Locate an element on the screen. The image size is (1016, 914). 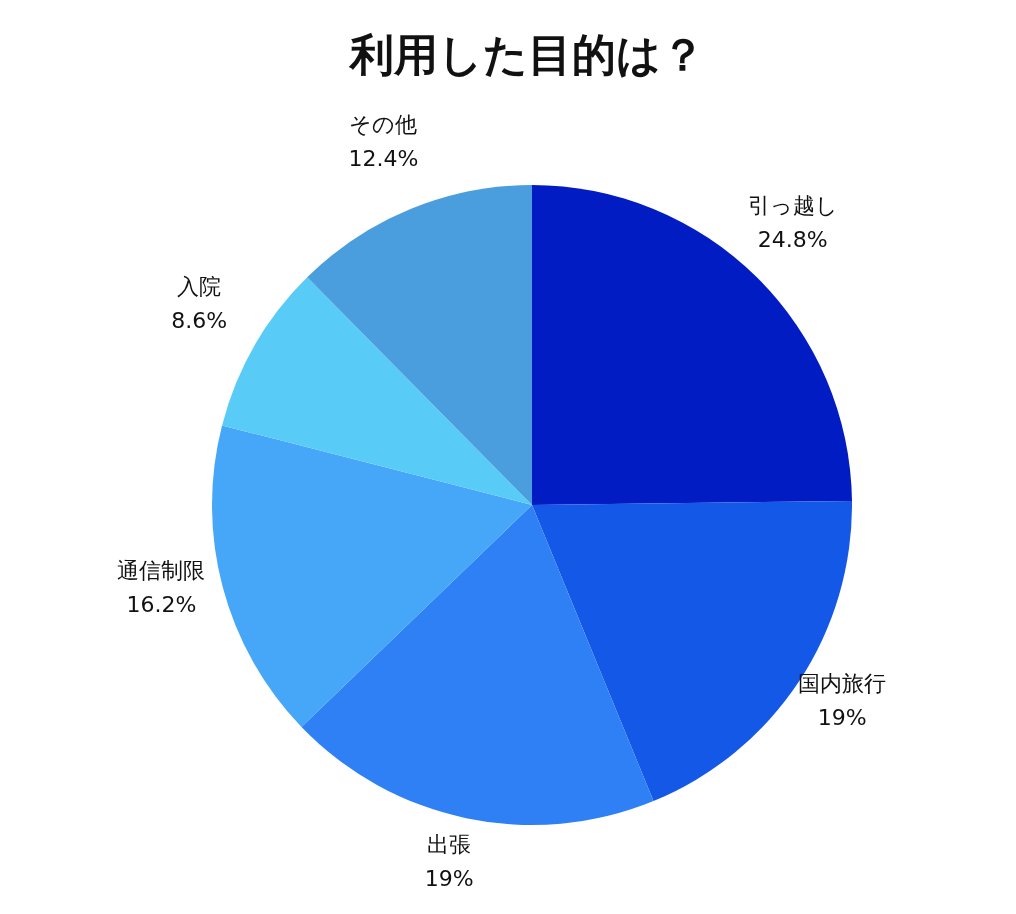
data-label: 16.2% is located at coordinates (161, 605).